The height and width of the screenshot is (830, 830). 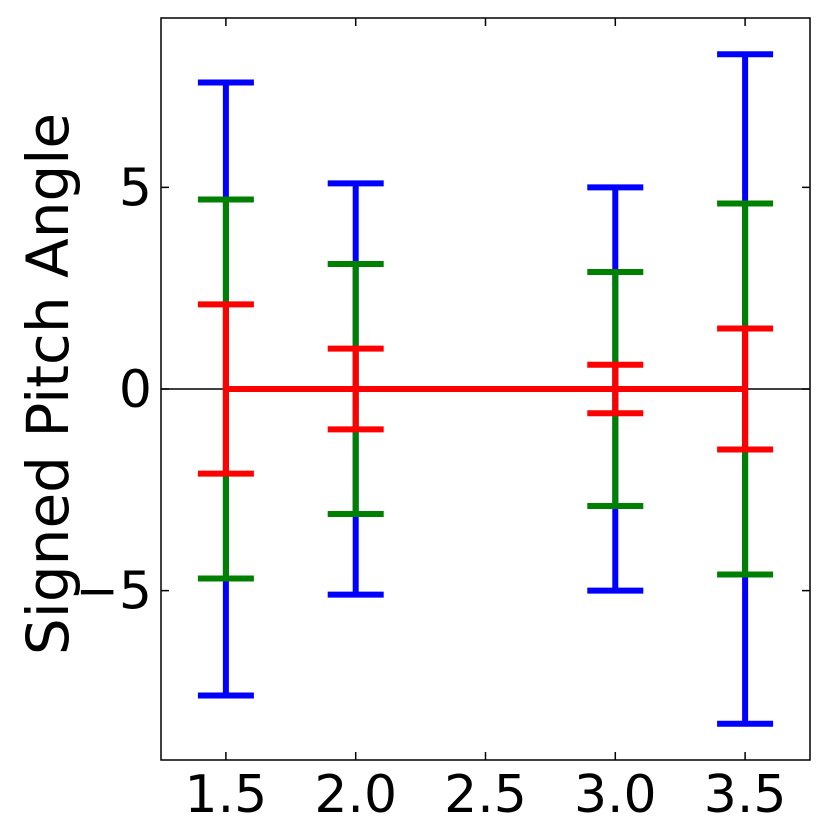 I want to click on x-tick-label: 2.5, so click(x=485, y=795).